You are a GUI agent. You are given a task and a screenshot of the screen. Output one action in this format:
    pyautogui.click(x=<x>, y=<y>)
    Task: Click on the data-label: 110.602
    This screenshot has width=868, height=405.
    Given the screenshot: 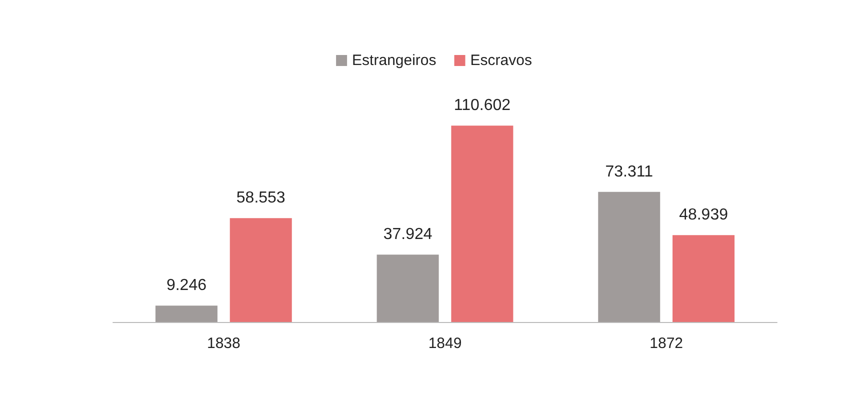 What is the action you would take?
    pyautogui.click(x=482, y=105)
    